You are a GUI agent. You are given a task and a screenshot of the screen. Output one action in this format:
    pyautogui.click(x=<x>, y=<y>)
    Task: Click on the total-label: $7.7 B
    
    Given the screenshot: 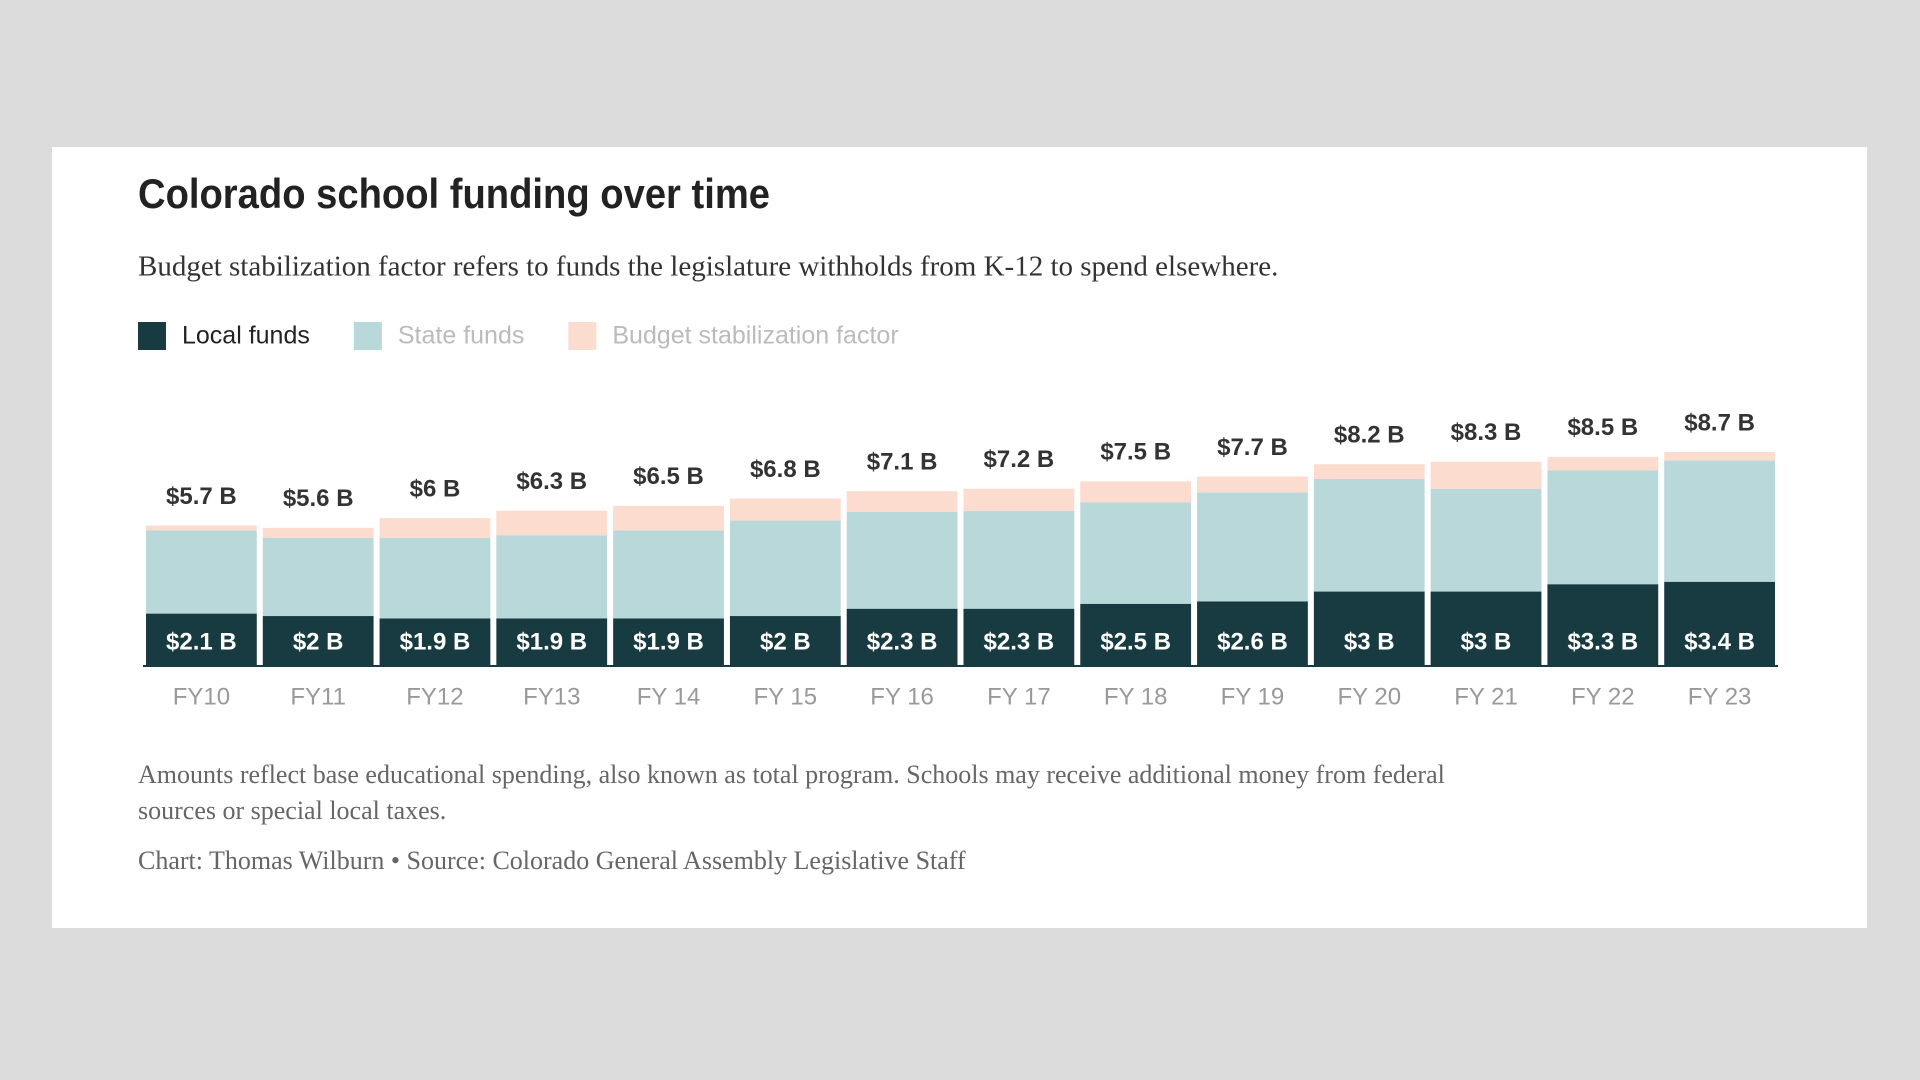 What is the action you would take?
    pyautogui.click(x=1252, y=447)
    